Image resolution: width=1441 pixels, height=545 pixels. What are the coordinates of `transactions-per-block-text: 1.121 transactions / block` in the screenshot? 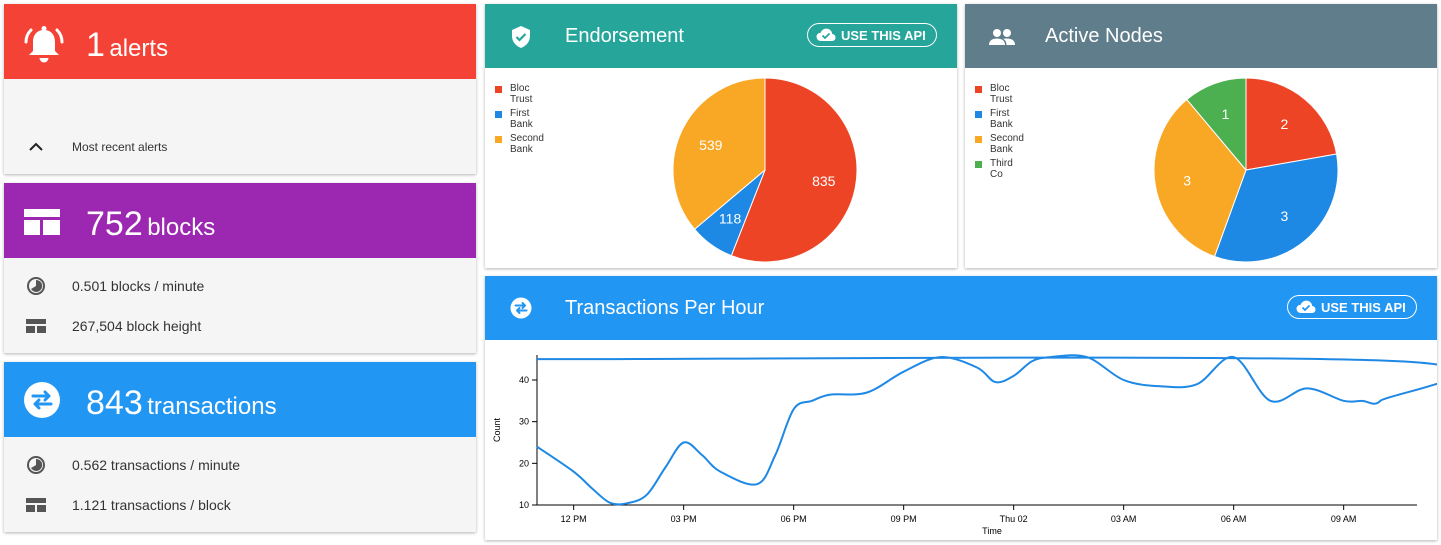 It's located at (151, 505).